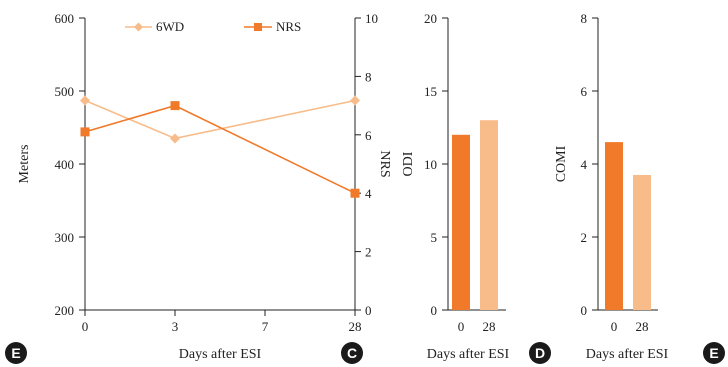 The image size is (728, 367). Describe the element at coordinates (461, 326) in the screenshot. I see `odi-x-tick-label: 0` at that location.